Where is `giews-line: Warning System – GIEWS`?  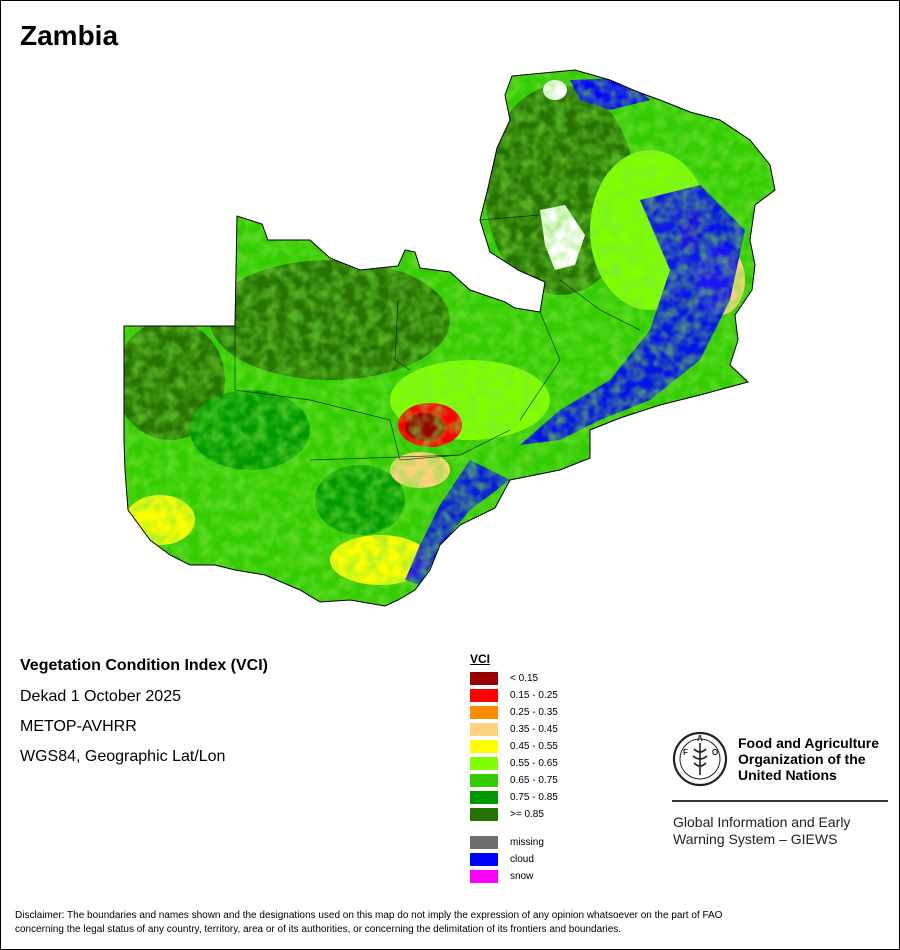
giews-line: Warning System – GIEWS is located at coordinates (755, 839).